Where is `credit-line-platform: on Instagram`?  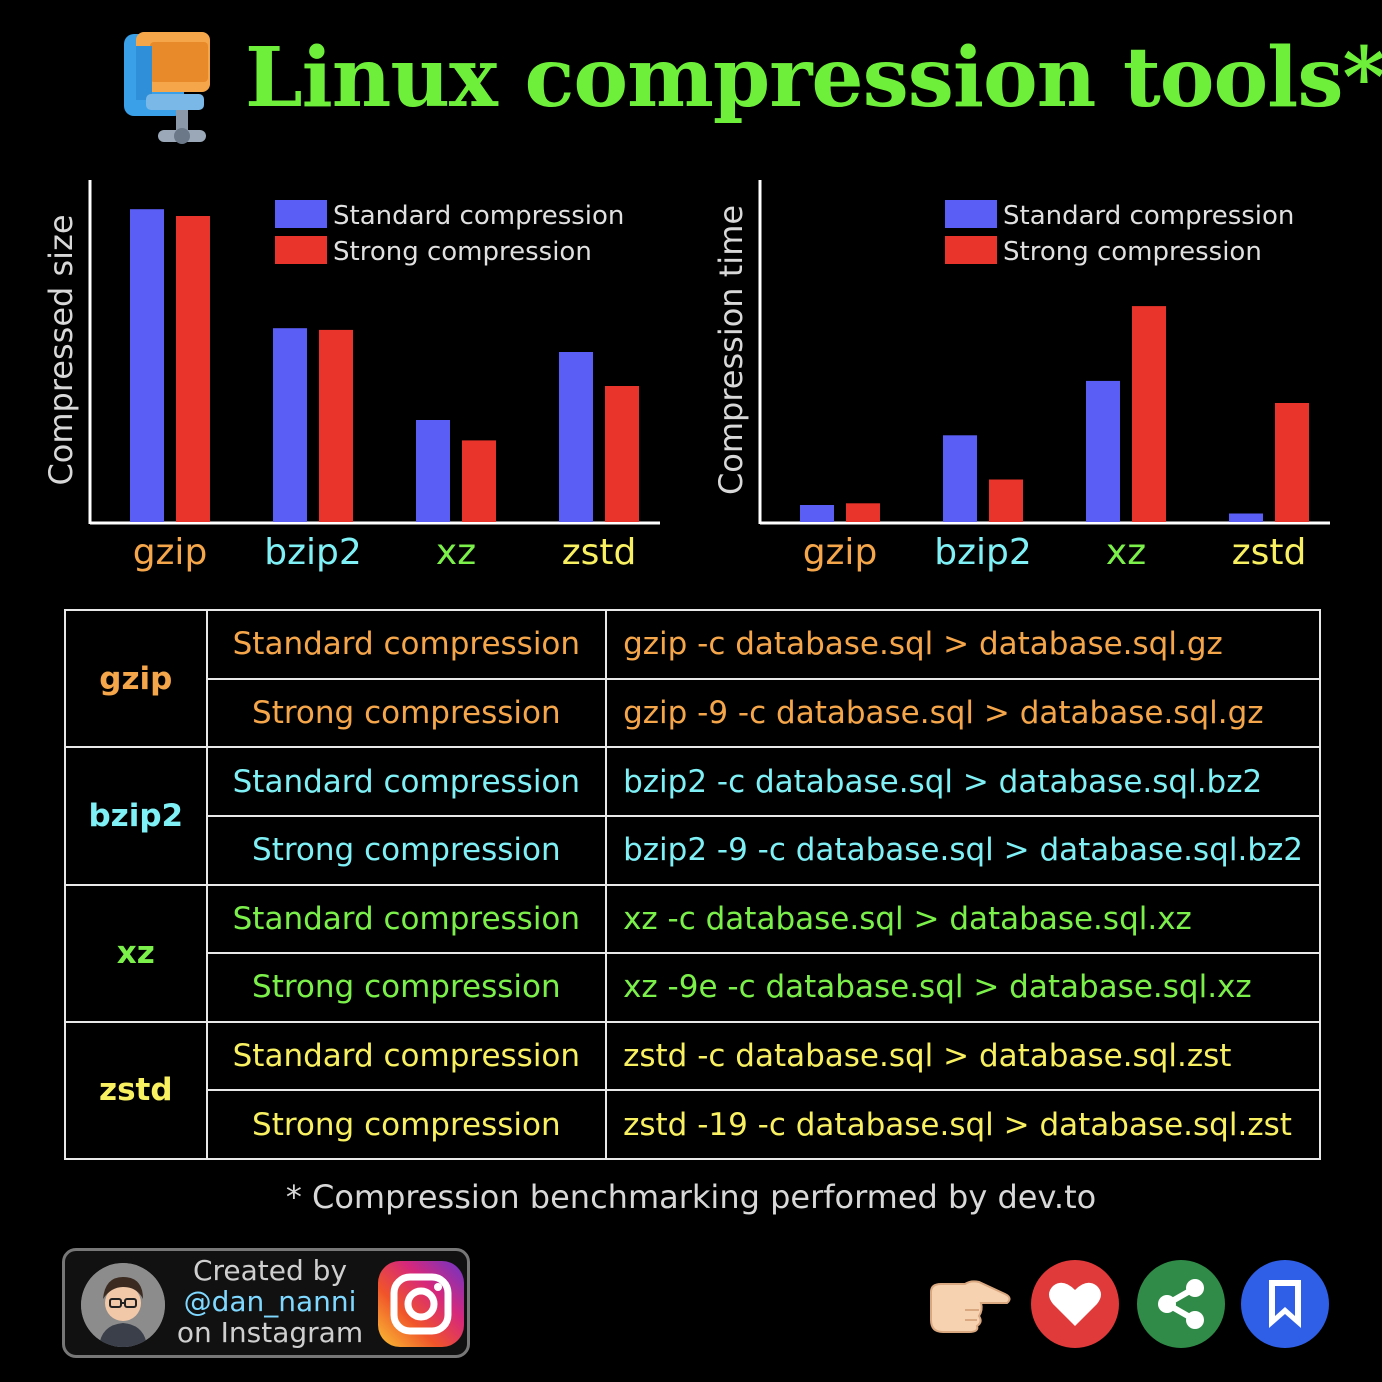 credit-line-platform: on Instagram is located at coordinates (270, 1332).